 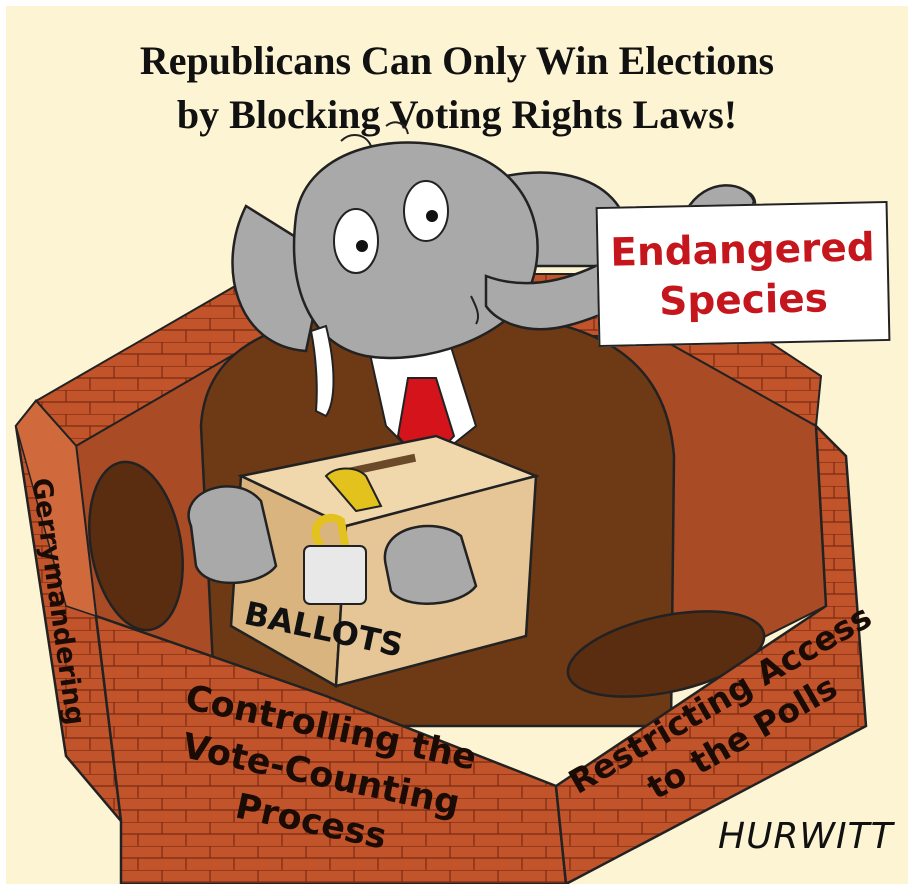 What do you see at coordinates (343, 536) in the screenshot?
I see `padlock-icon` at bounding box center [343, 536].